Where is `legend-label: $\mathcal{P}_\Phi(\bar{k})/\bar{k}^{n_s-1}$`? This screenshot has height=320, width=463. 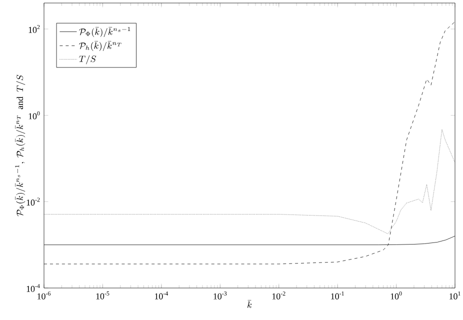
legend-label: $\mathcal{P}_\Phi(\bar{k})/\bar{k}^{n_s-1}$ is located at coordinates (104, 32).